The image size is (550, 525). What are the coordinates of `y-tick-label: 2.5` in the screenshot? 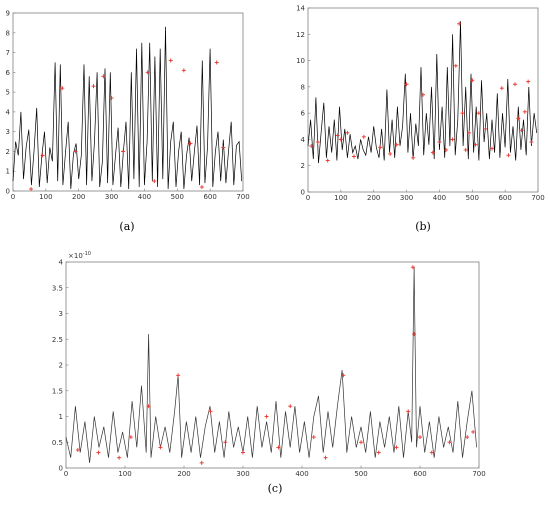 It's located at (57, 340).